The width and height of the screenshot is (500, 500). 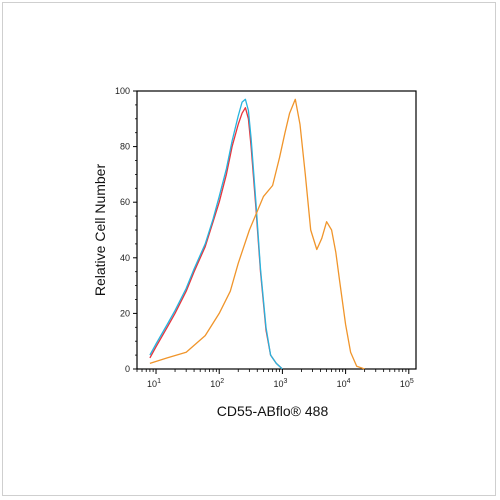 What do you see at coordinates (100, 230) in the screenshot?
I see `y-axis-title: Relative Cell Number` at bounding box center [100, 230].